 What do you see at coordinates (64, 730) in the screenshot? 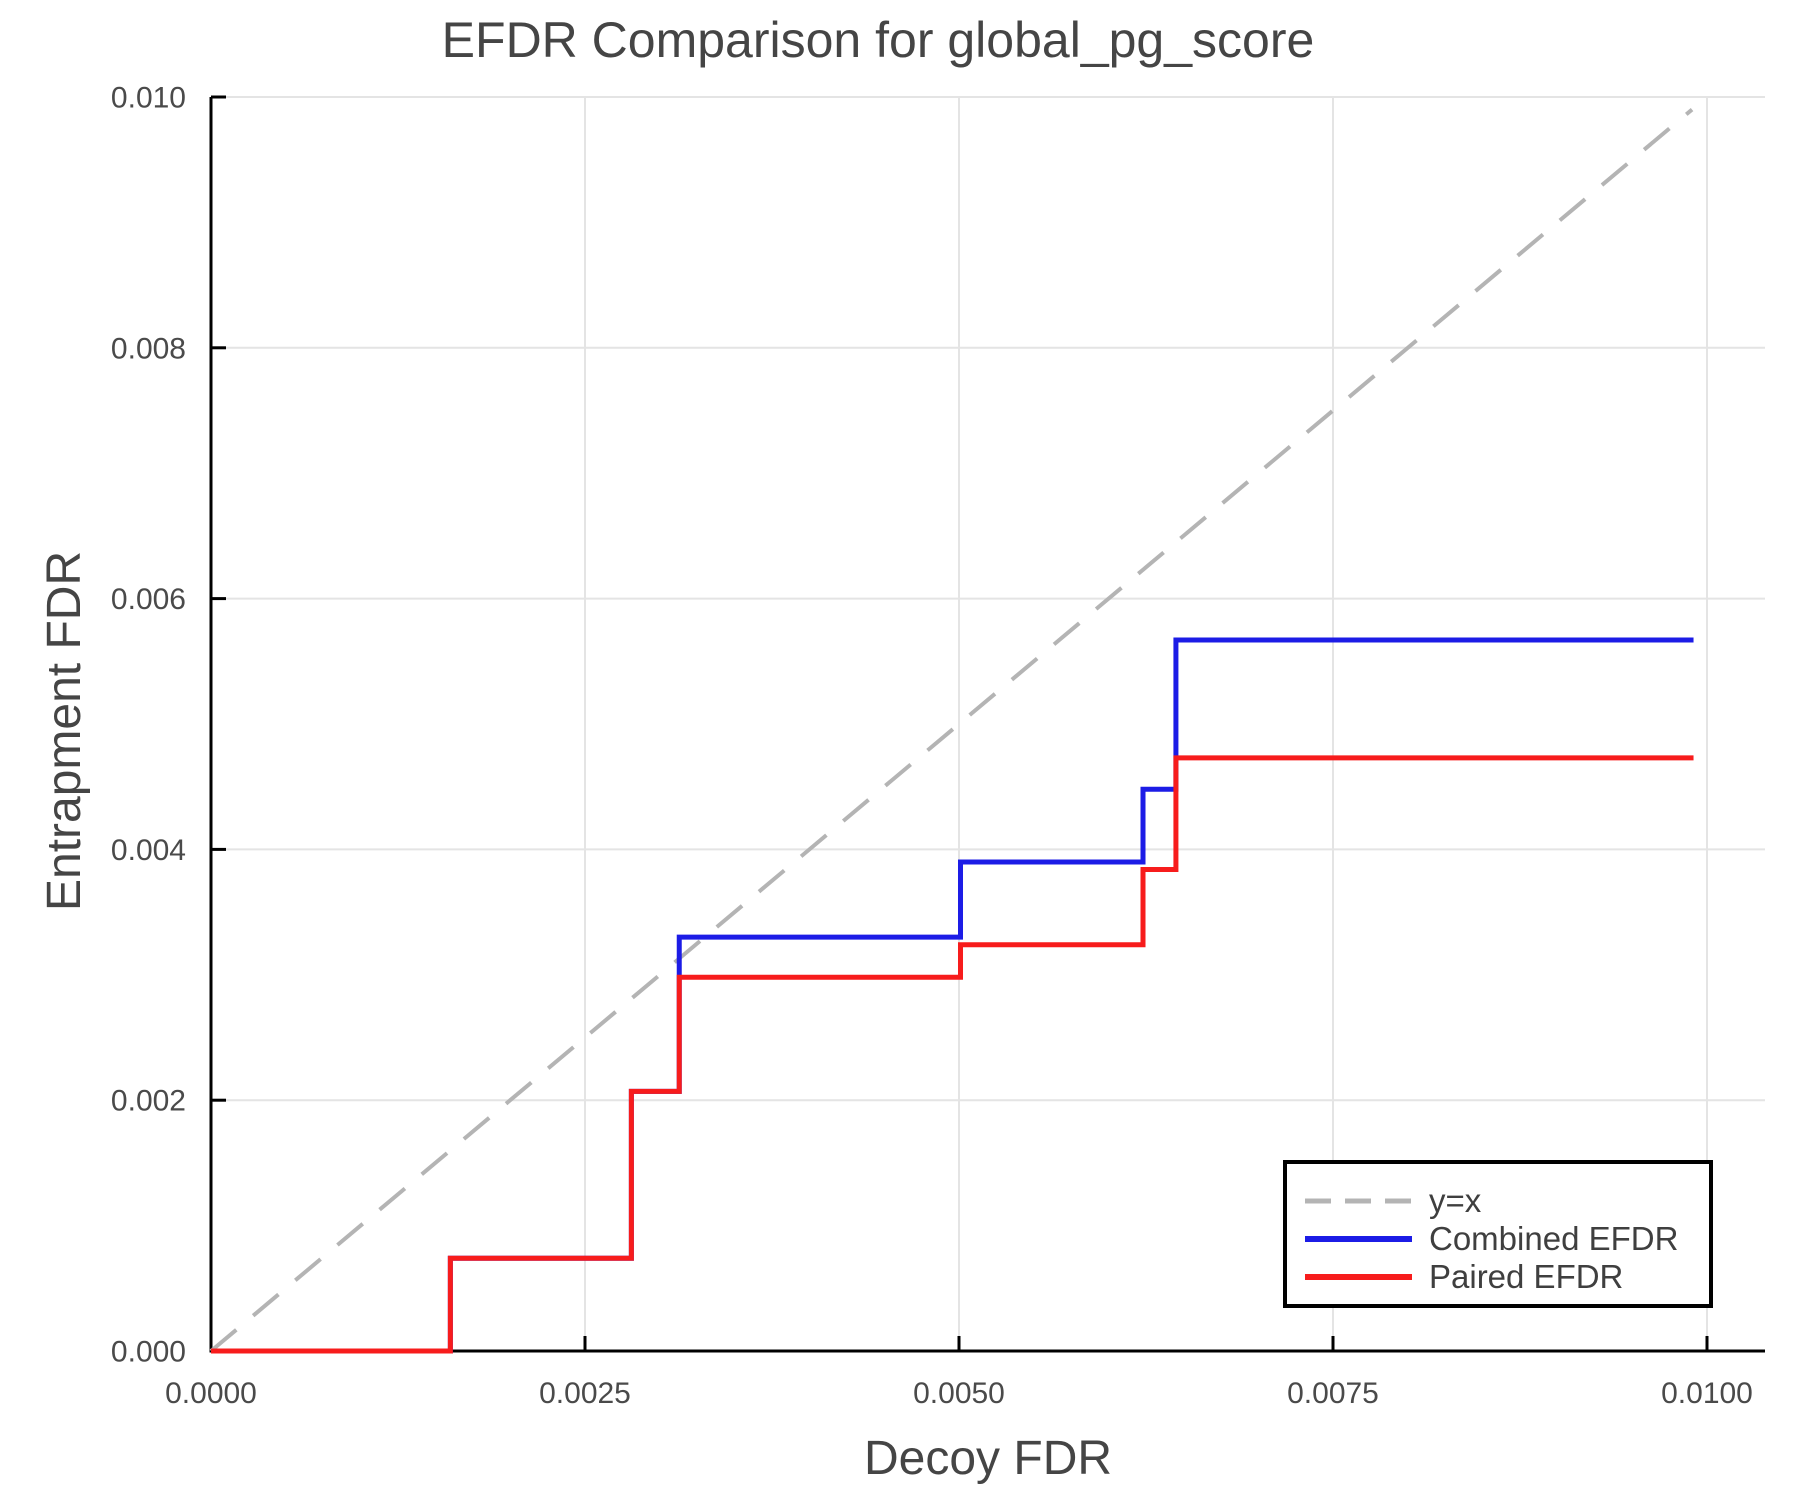
I see `y-axis-label: Entrapment FDR` at bounding box center [64, 730].